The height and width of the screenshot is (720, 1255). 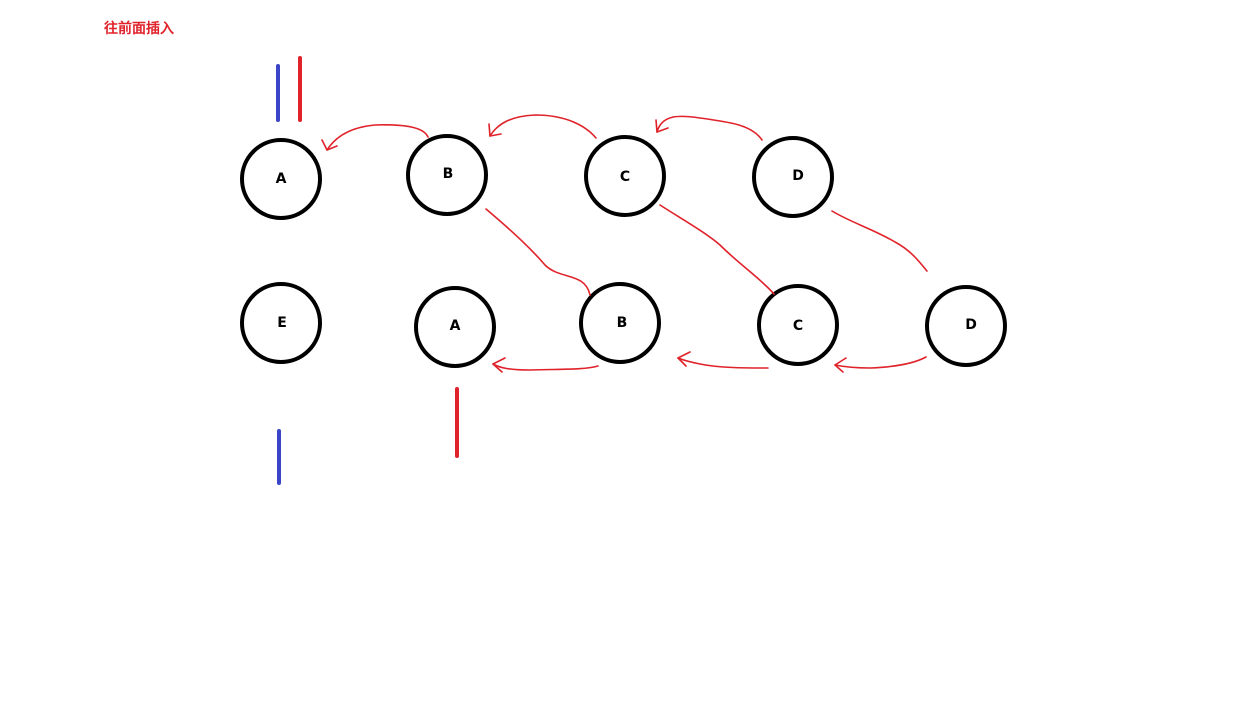 I want to click on bottom-node-2: A, so click(x=455, y=327).